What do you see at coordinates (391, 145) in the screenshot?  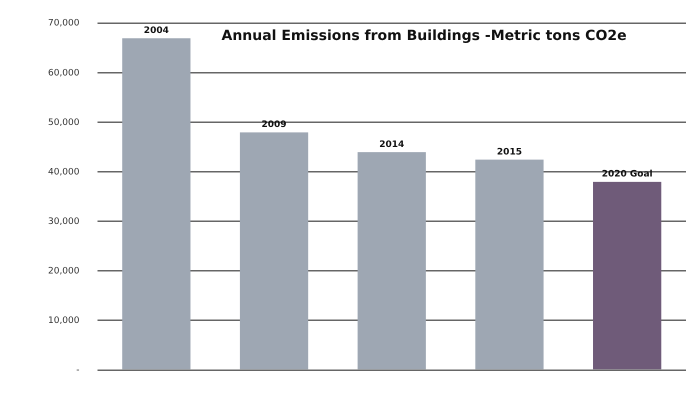 I see `x-tick-label: 2014` at bounding box center [391, 145].